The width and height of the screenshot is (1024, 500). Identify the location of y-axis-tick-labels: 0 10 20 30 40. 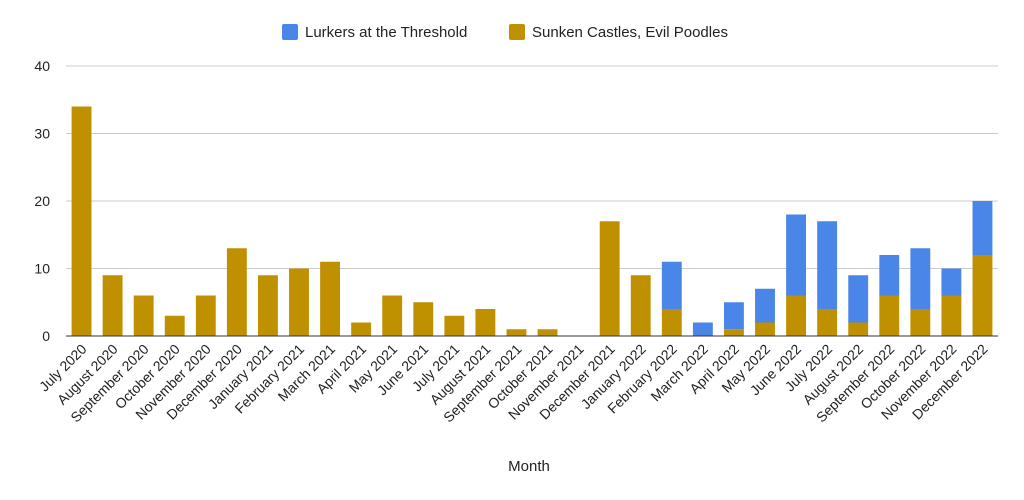
(42, 201).